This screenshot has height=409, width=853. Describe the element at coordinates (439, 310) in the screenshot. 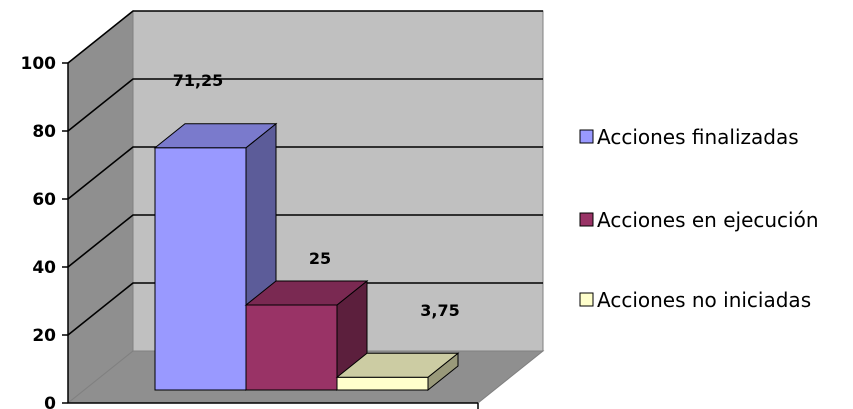

I see `data-label: 3,75` at that location.